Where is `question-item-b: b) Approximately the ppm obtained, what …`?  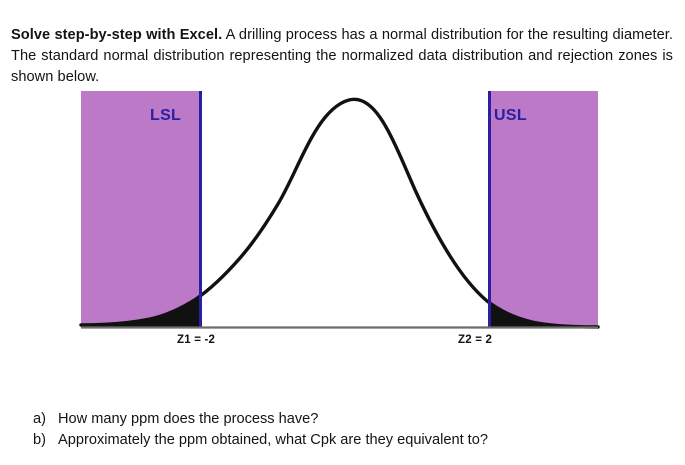
question-item-b: b) Approximately the ppm obtained, what … is located at coordinates (343, 440).